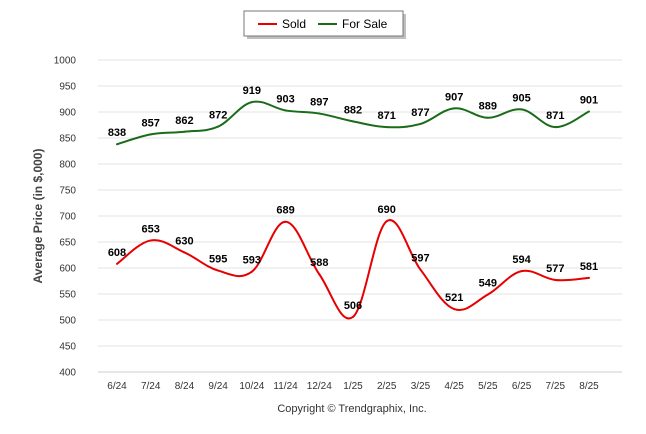 The width and height of the screenshot is (646, 434). What do you see at coordinates (67, 87) in the screenshot?
I see `y-tick-label: 950` at bounding box center [67, 87].